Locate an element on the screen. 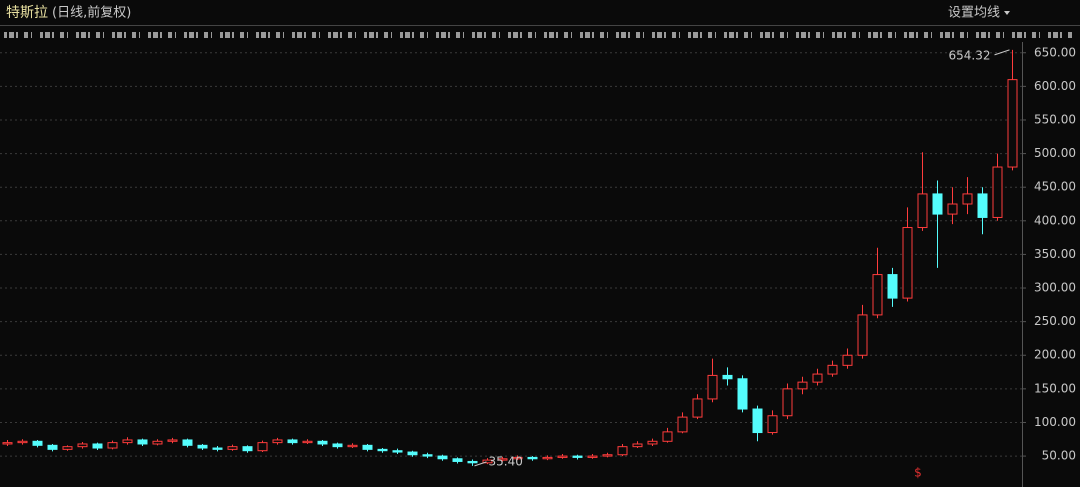  y-tick-label: 50.00 is located at coordinates (1059, 456).